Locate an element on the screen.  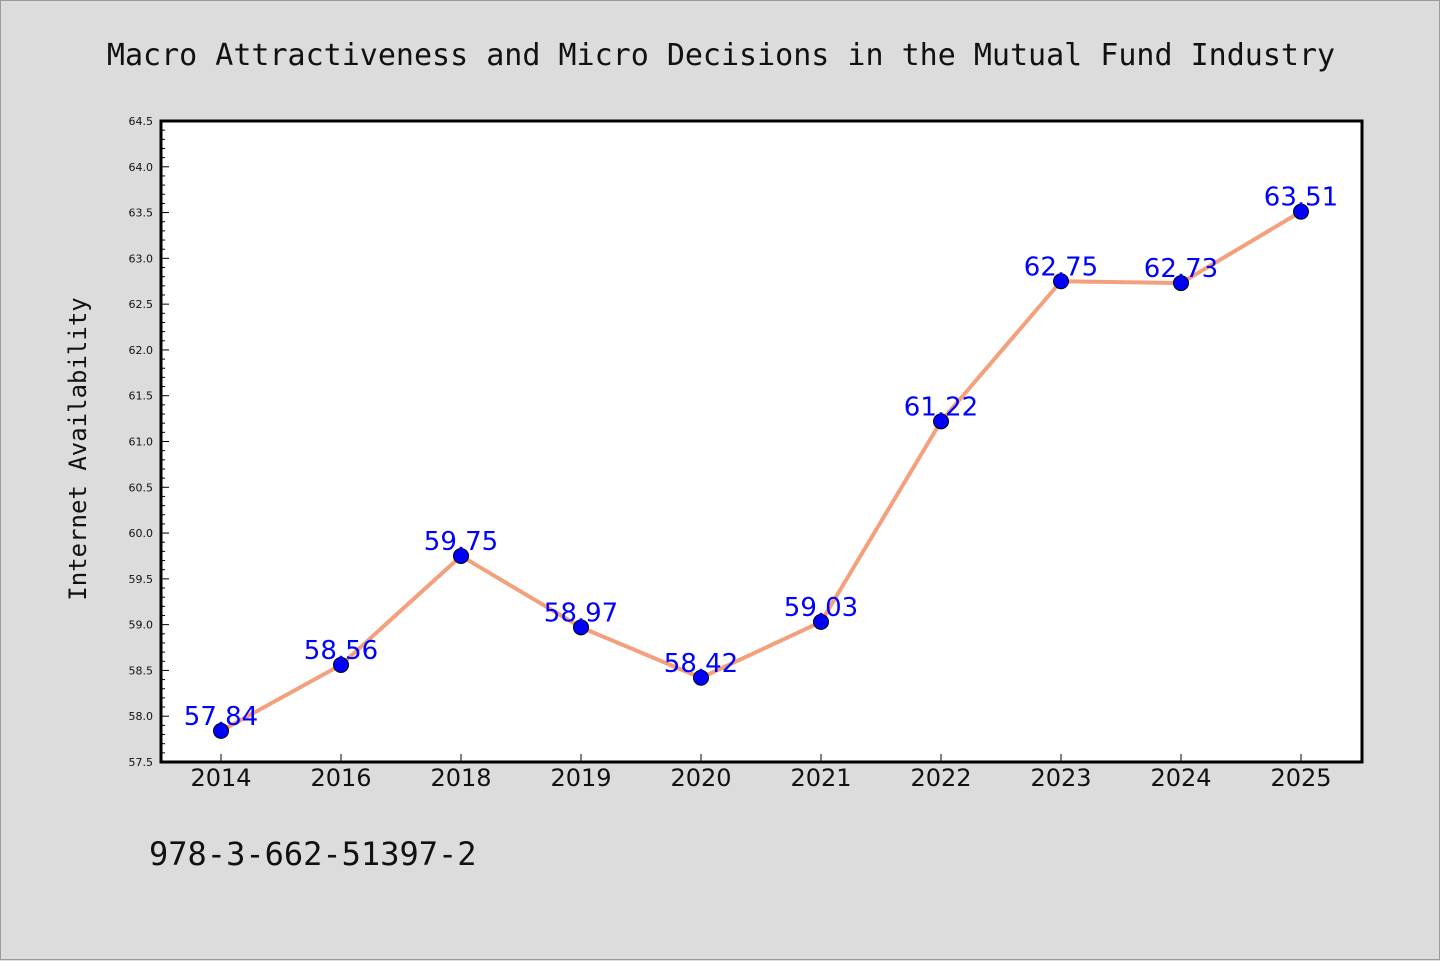
y-tick-label: 58.5 is located at coordinates (141, 670).